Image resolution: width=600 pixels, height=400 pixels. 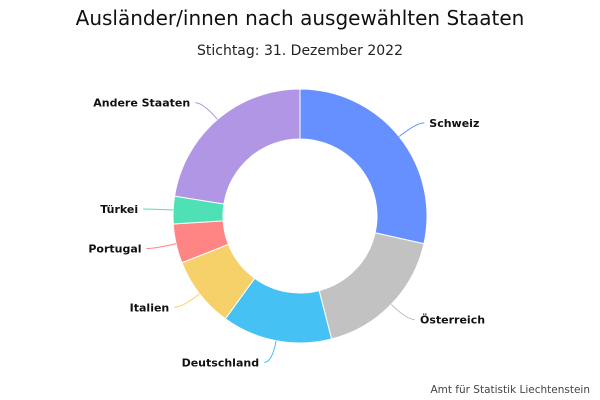 I want to click on slice-schweiz, so click(x=363, y=166).